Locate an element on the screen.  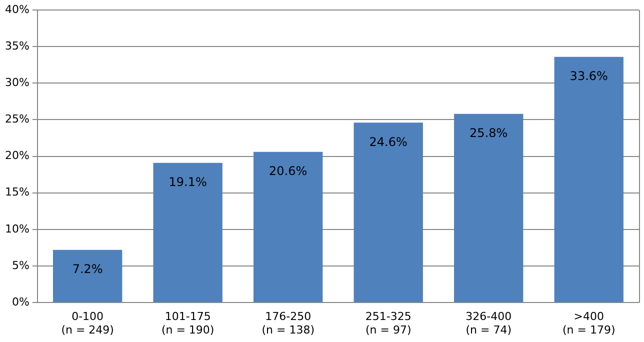
x-tick-label: 176-250 (n = 138) is located at coordinates (288, 323).